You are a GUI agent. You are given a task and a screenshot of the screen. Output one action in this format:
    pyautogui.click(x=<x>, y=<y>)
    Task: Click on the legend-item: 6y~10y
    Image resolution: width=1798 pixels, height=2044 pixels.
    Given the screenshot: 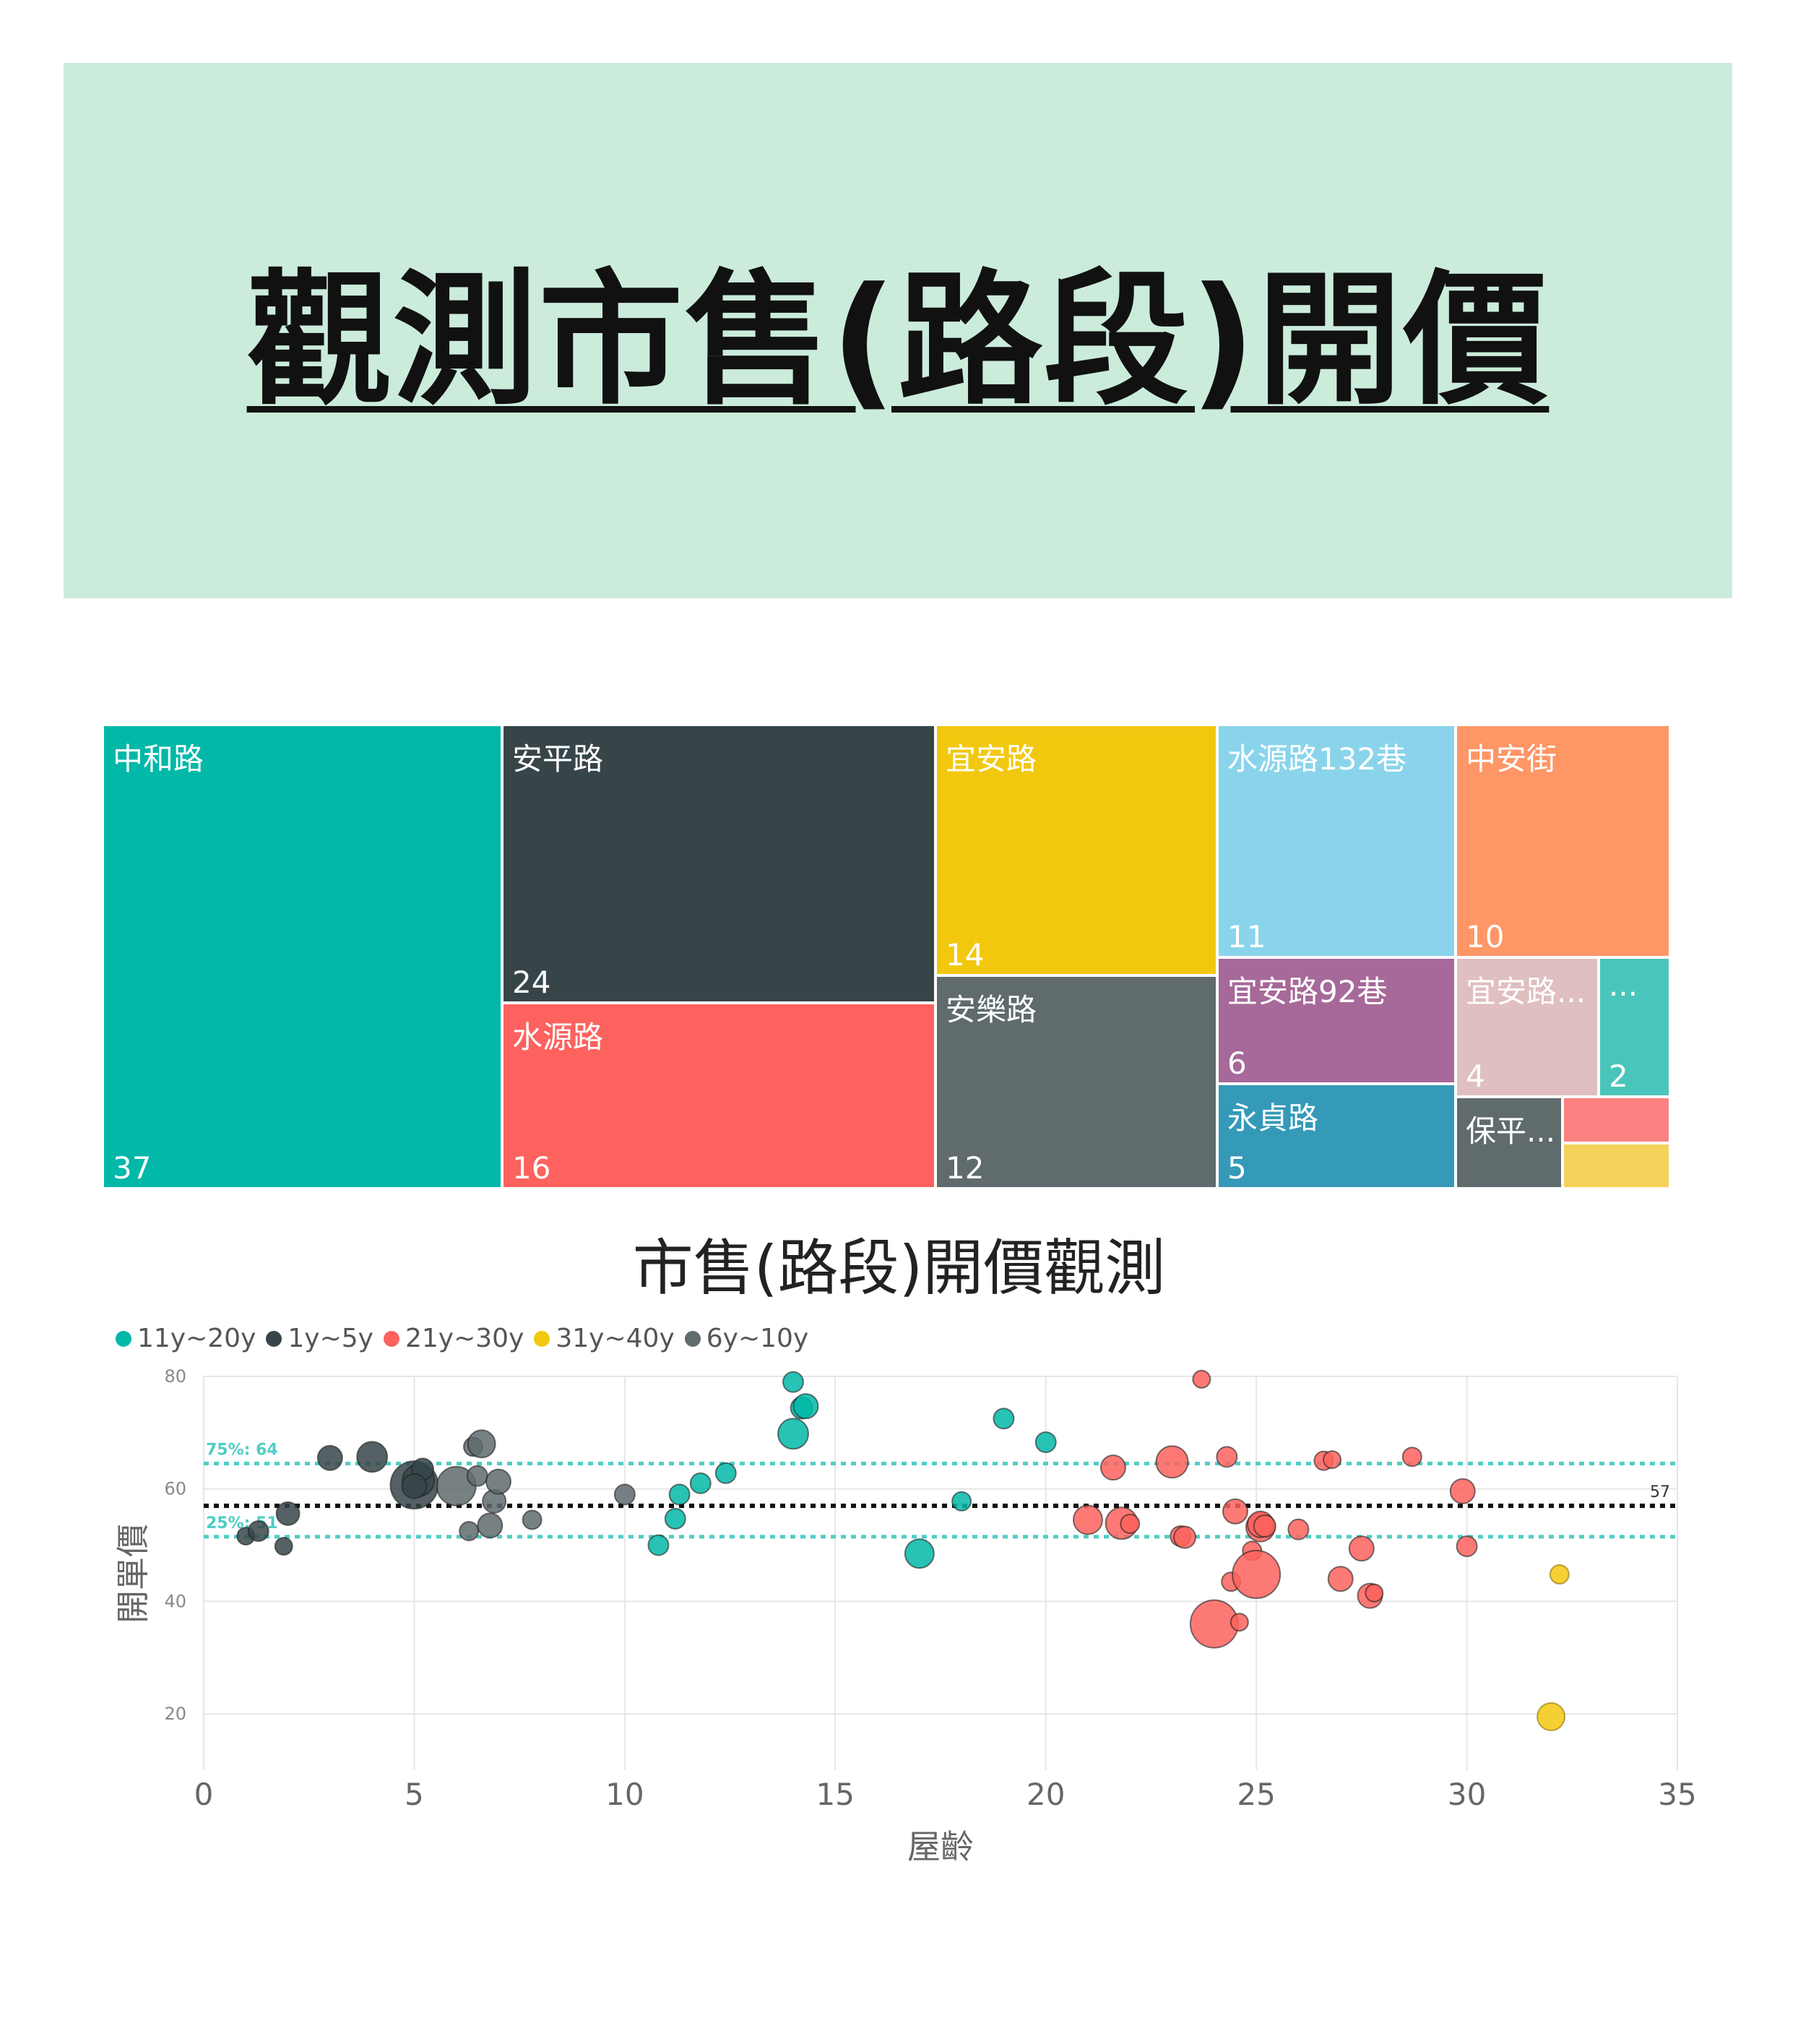 What is the action you would take?
    pyautogui.click(x=746, y=1338)
    